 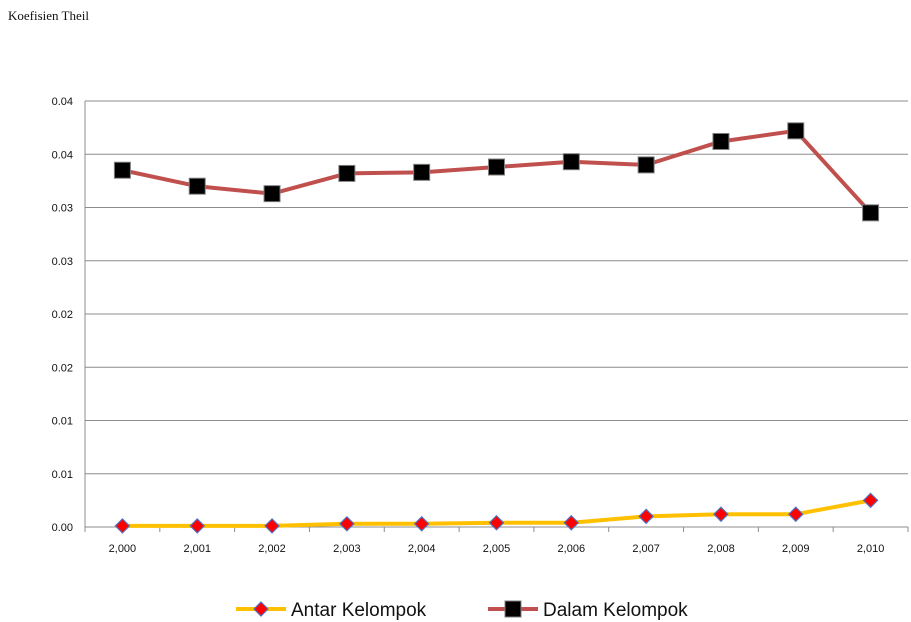 I want to click on legend-label: Antar Kelompok, so click(x=359, y=610).